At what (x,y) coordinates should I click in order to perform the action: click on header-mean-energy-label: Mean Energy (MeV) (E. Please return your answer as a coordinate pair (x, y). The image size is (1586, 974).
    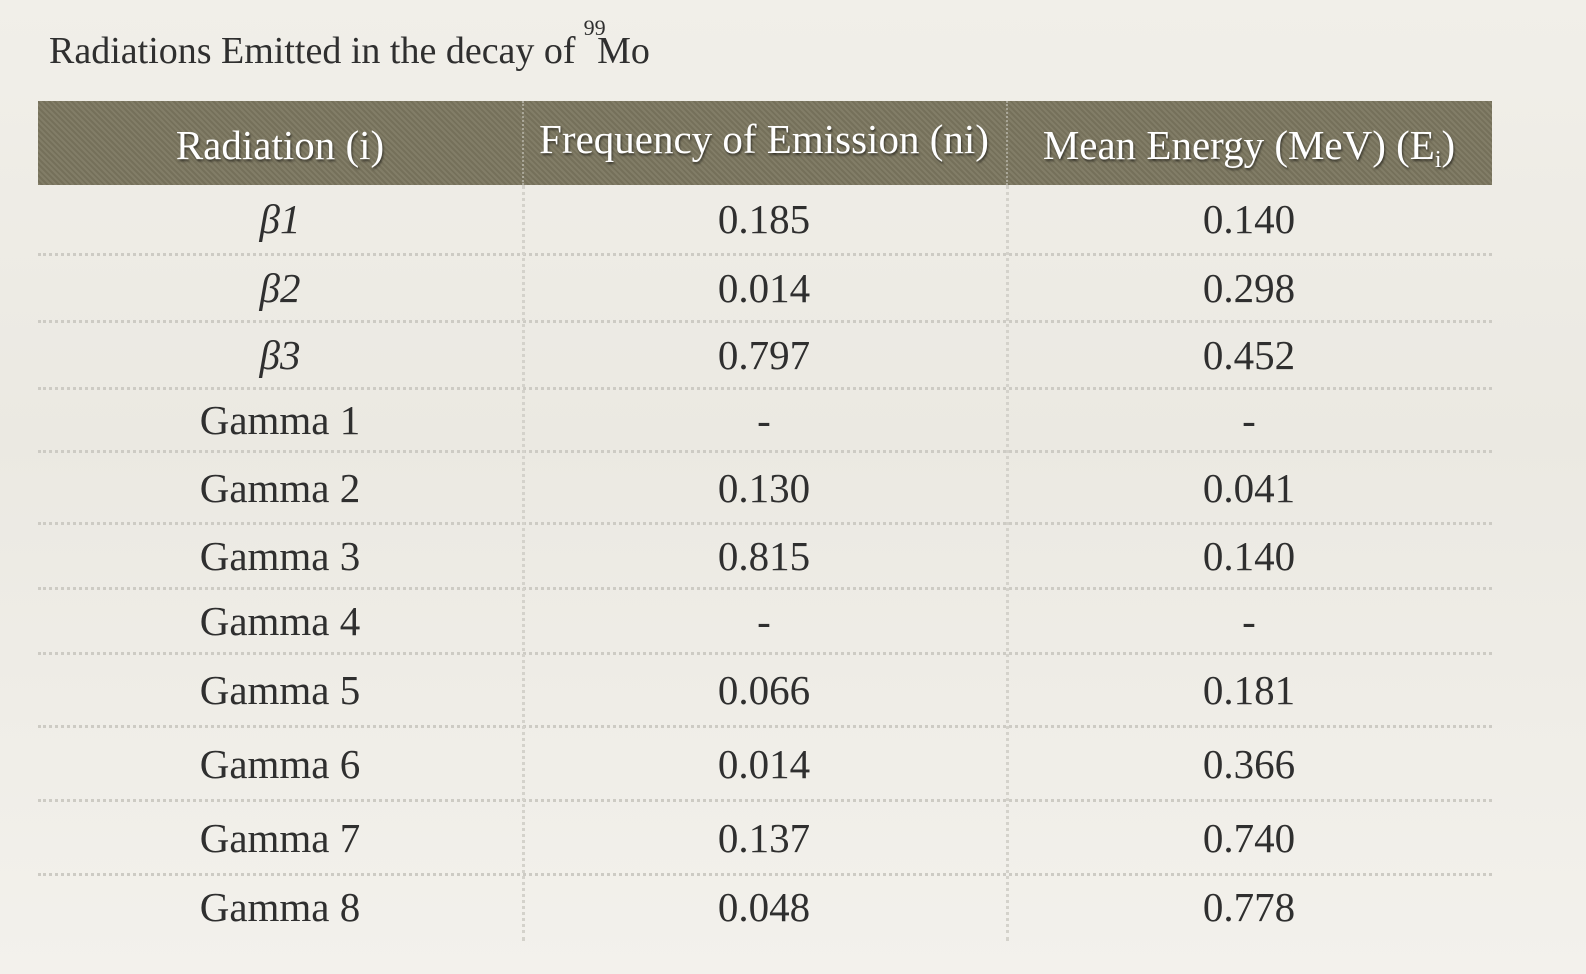
    Looking at the image, I should click on (1238, 145).